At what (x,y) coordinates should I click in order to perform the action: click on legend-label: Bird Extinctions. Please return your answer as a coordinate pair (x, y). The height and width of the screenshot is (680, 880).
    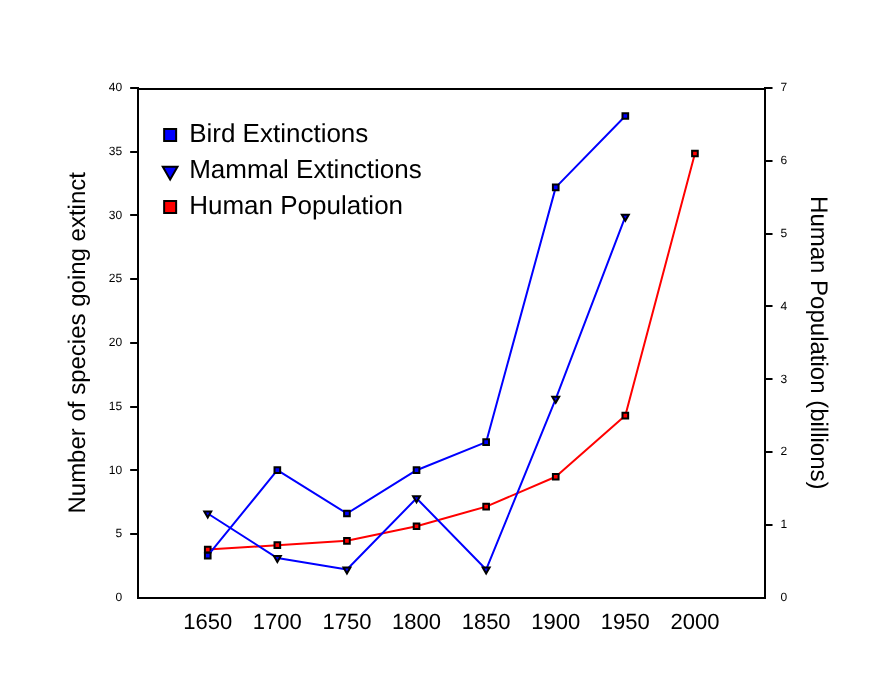
    Looking at the image, I should click on (279, 133).